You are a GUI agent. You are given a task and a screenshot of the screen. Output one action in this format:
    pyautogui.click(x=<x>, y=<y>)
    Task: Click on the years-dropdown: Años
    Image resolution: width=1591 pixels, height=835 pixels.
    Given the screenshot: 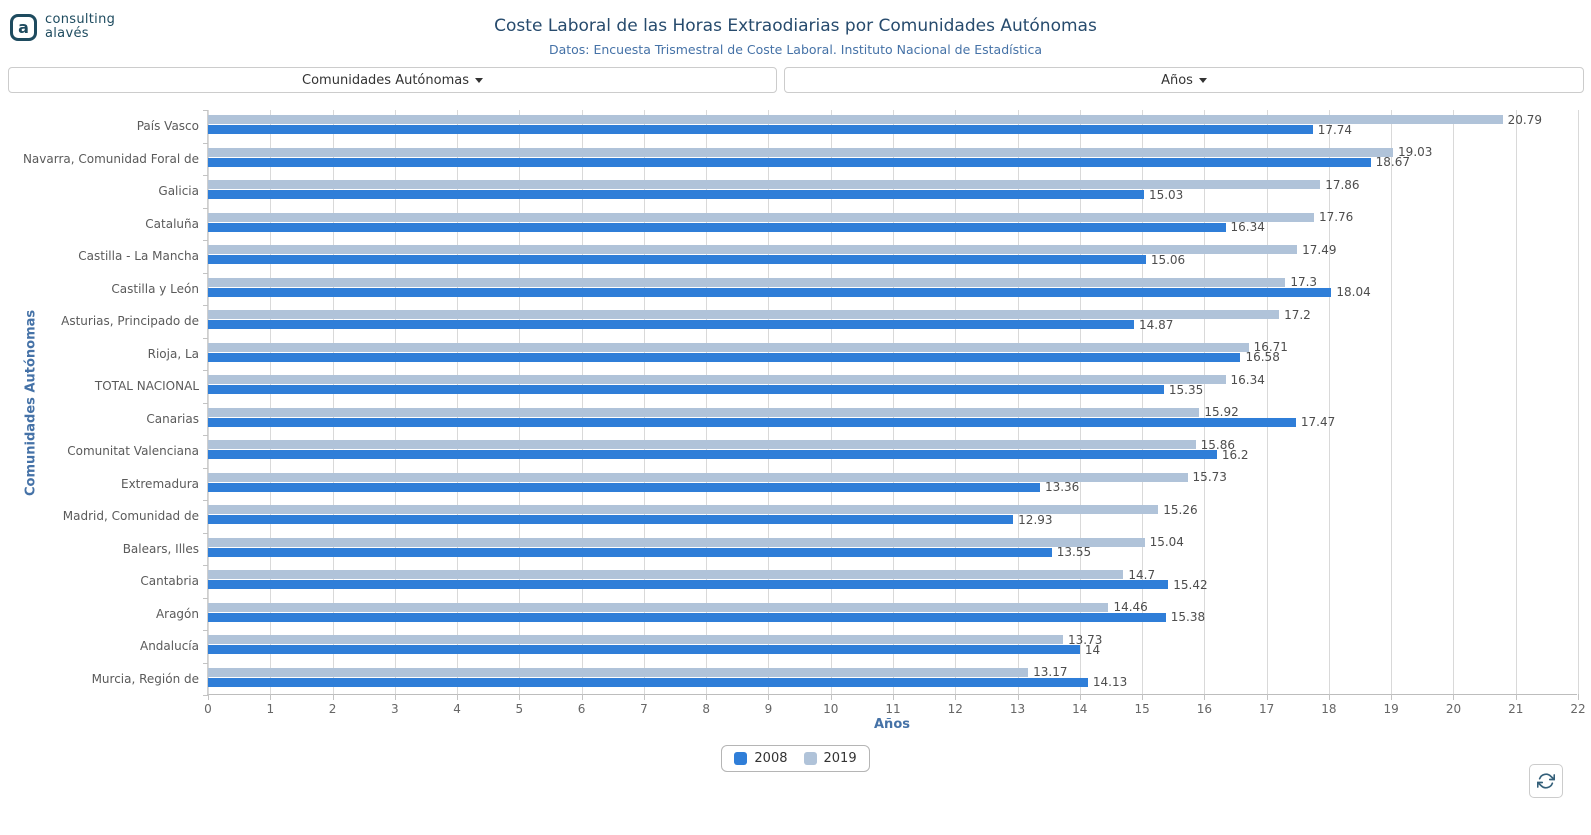 What is the action you would take?
    pyautogui.click(x=1184, y=80)
    